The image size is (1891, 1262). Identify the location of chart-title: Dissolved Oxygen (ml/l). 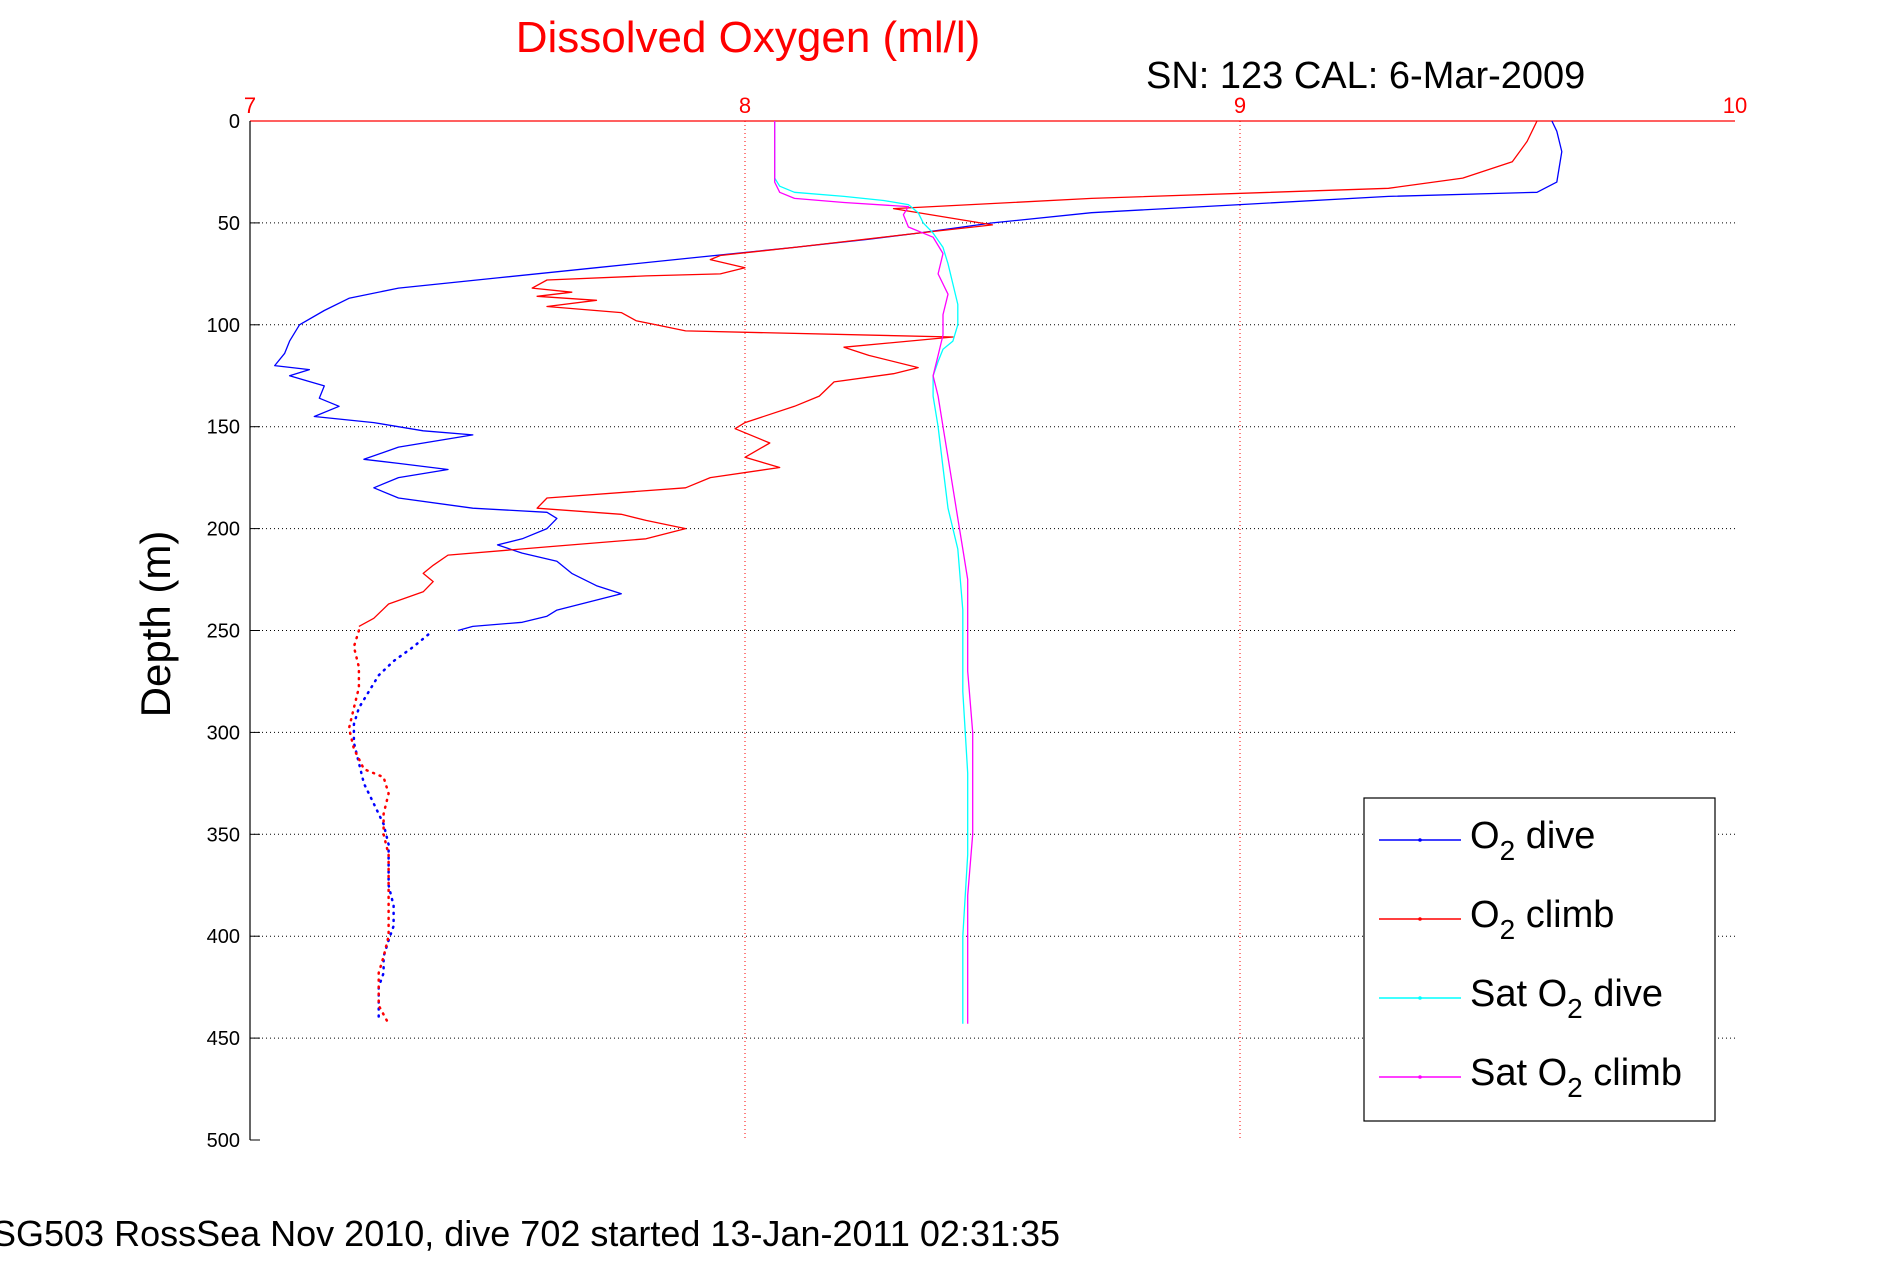
(748, 37).